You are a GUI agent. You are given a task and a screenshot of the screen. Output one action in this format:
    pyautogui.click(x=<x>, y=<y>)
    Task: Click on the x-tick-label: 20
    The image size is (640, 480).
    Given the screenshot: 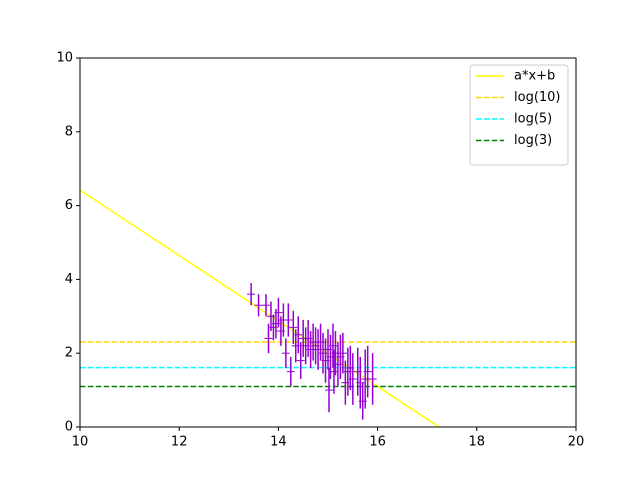 What is the action you would take?
    pyautogui.click(x=576, y=442)
    